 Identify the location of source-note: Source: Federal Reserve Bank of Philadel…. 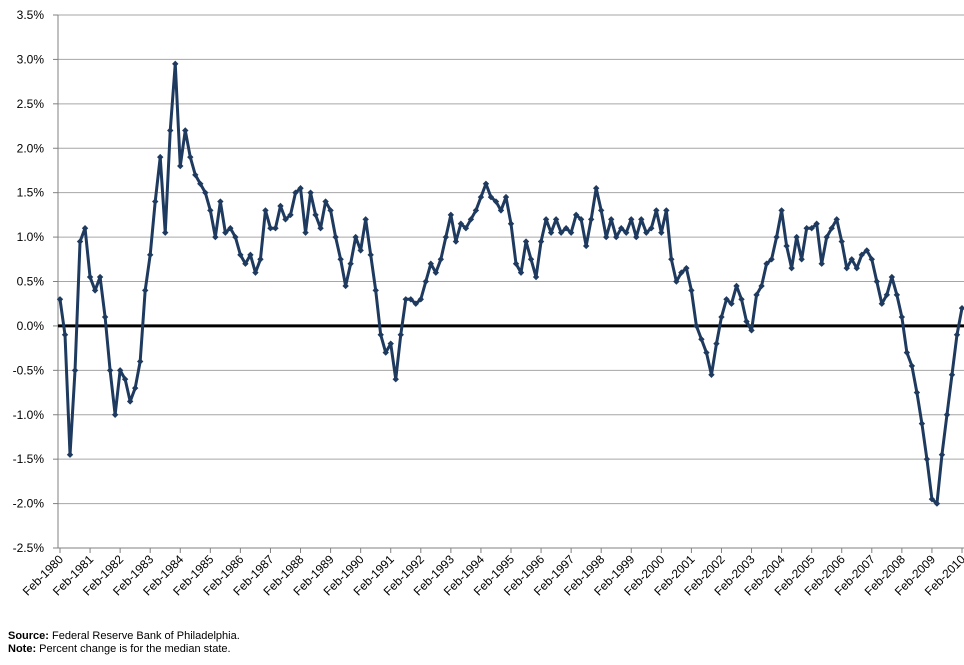
(124, 636).